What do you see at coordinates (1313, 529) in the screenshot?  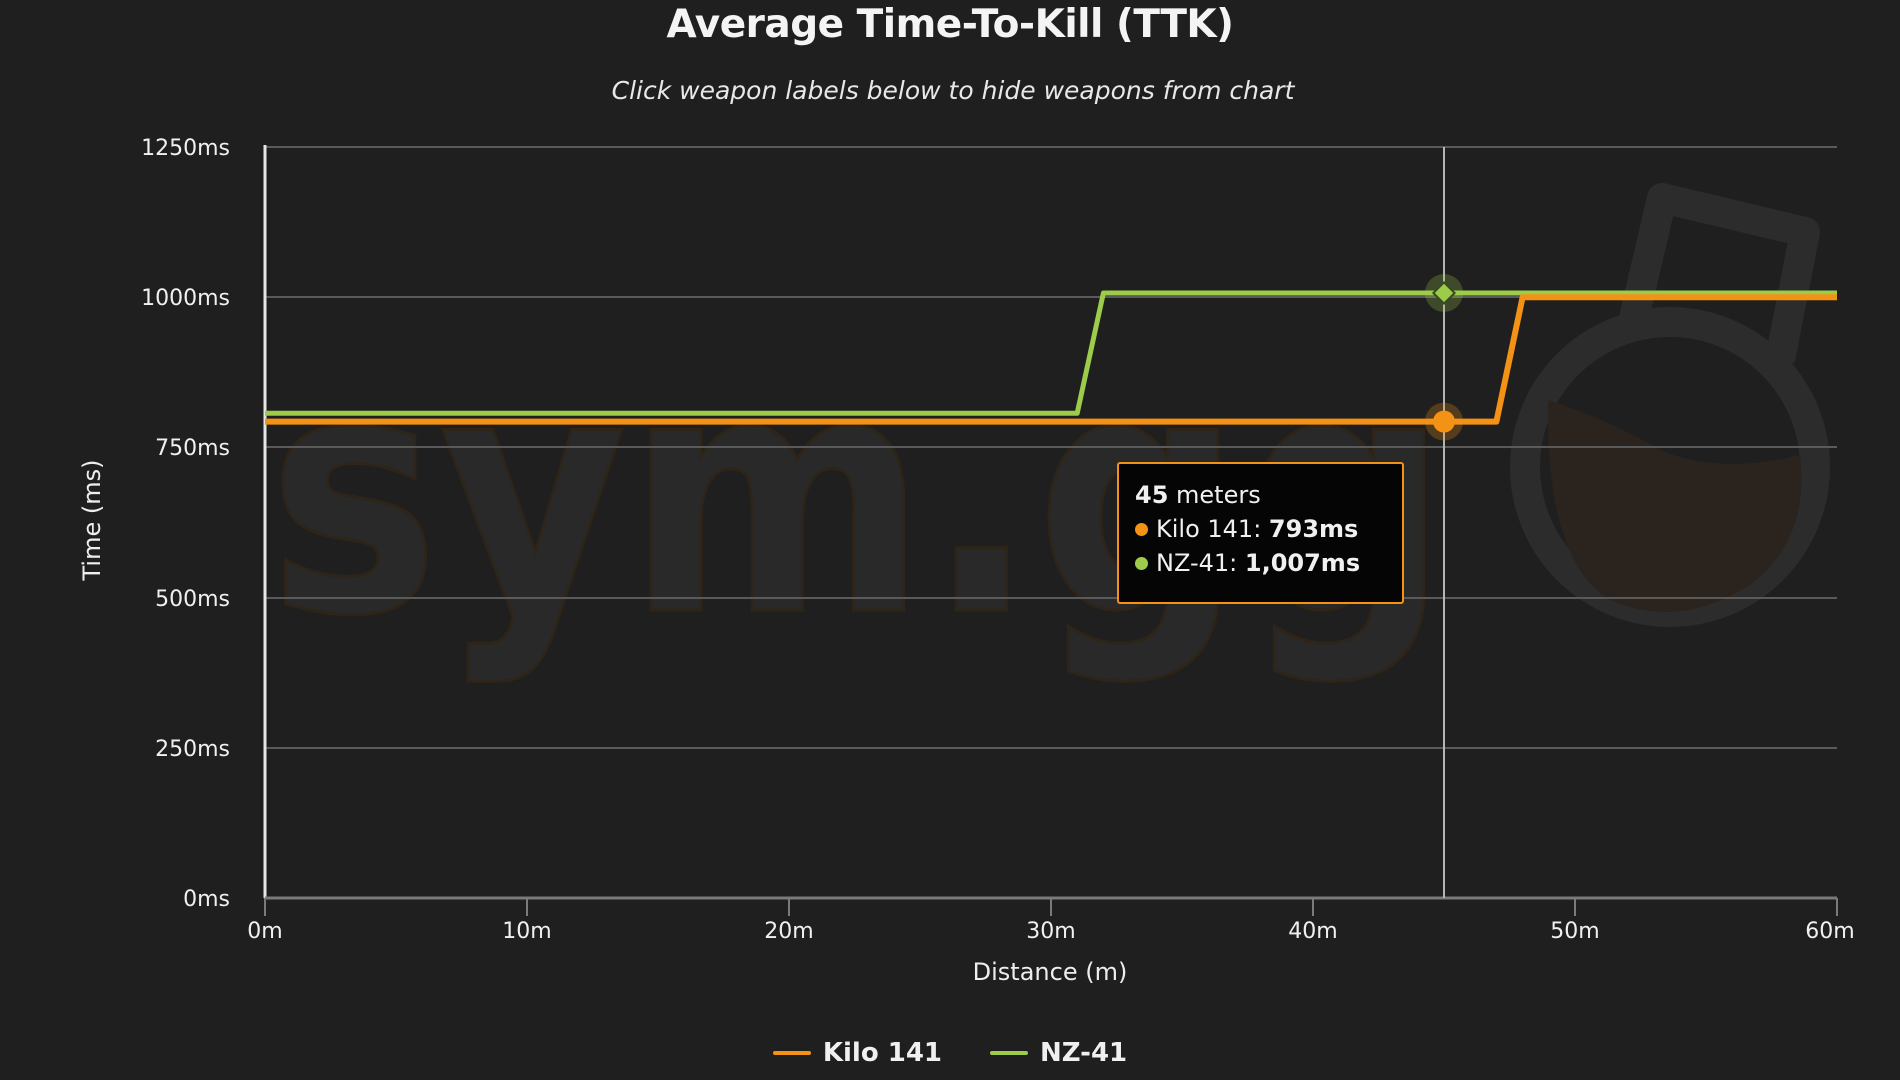 I see `tooltip-value: 793ms` at bounding box center [1313, 529].